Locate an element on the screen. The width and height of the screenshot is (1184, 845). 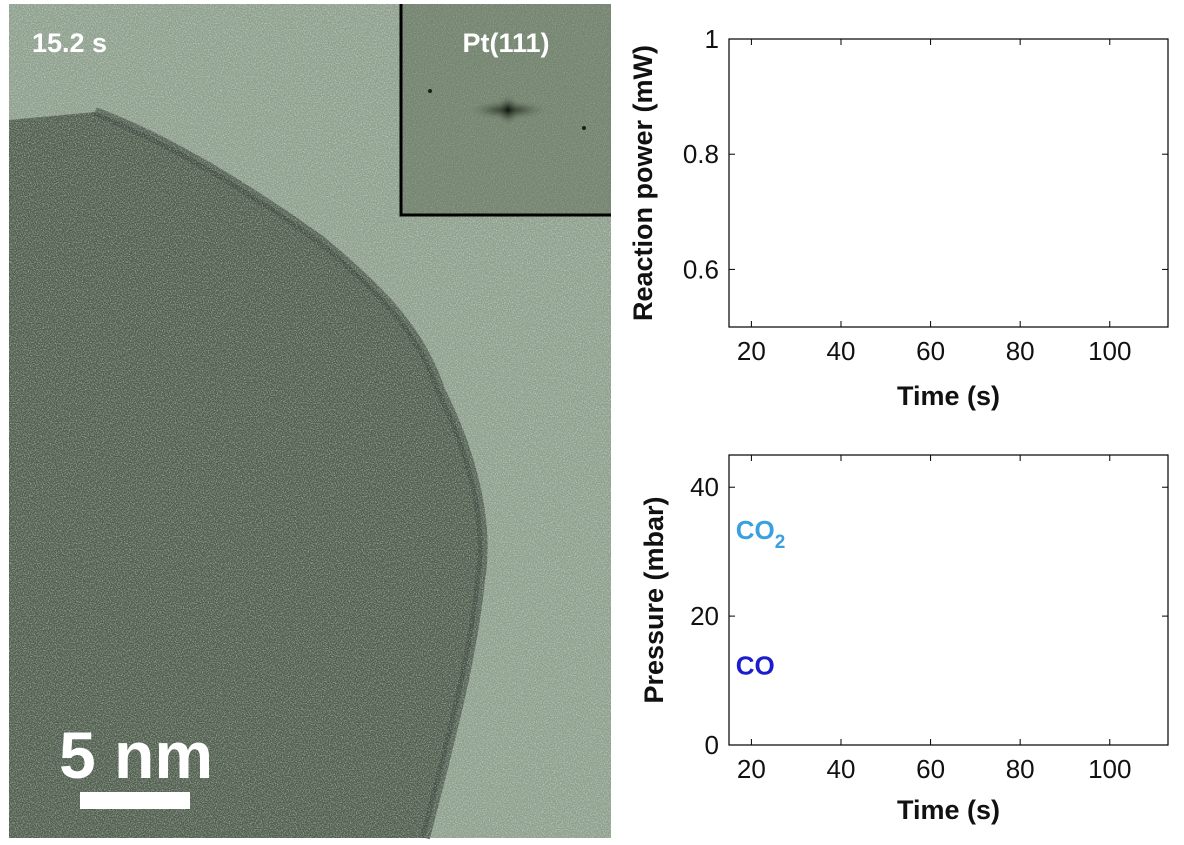
chart1-y-tick-label: 0.8 is located at coordinates (701, 154).